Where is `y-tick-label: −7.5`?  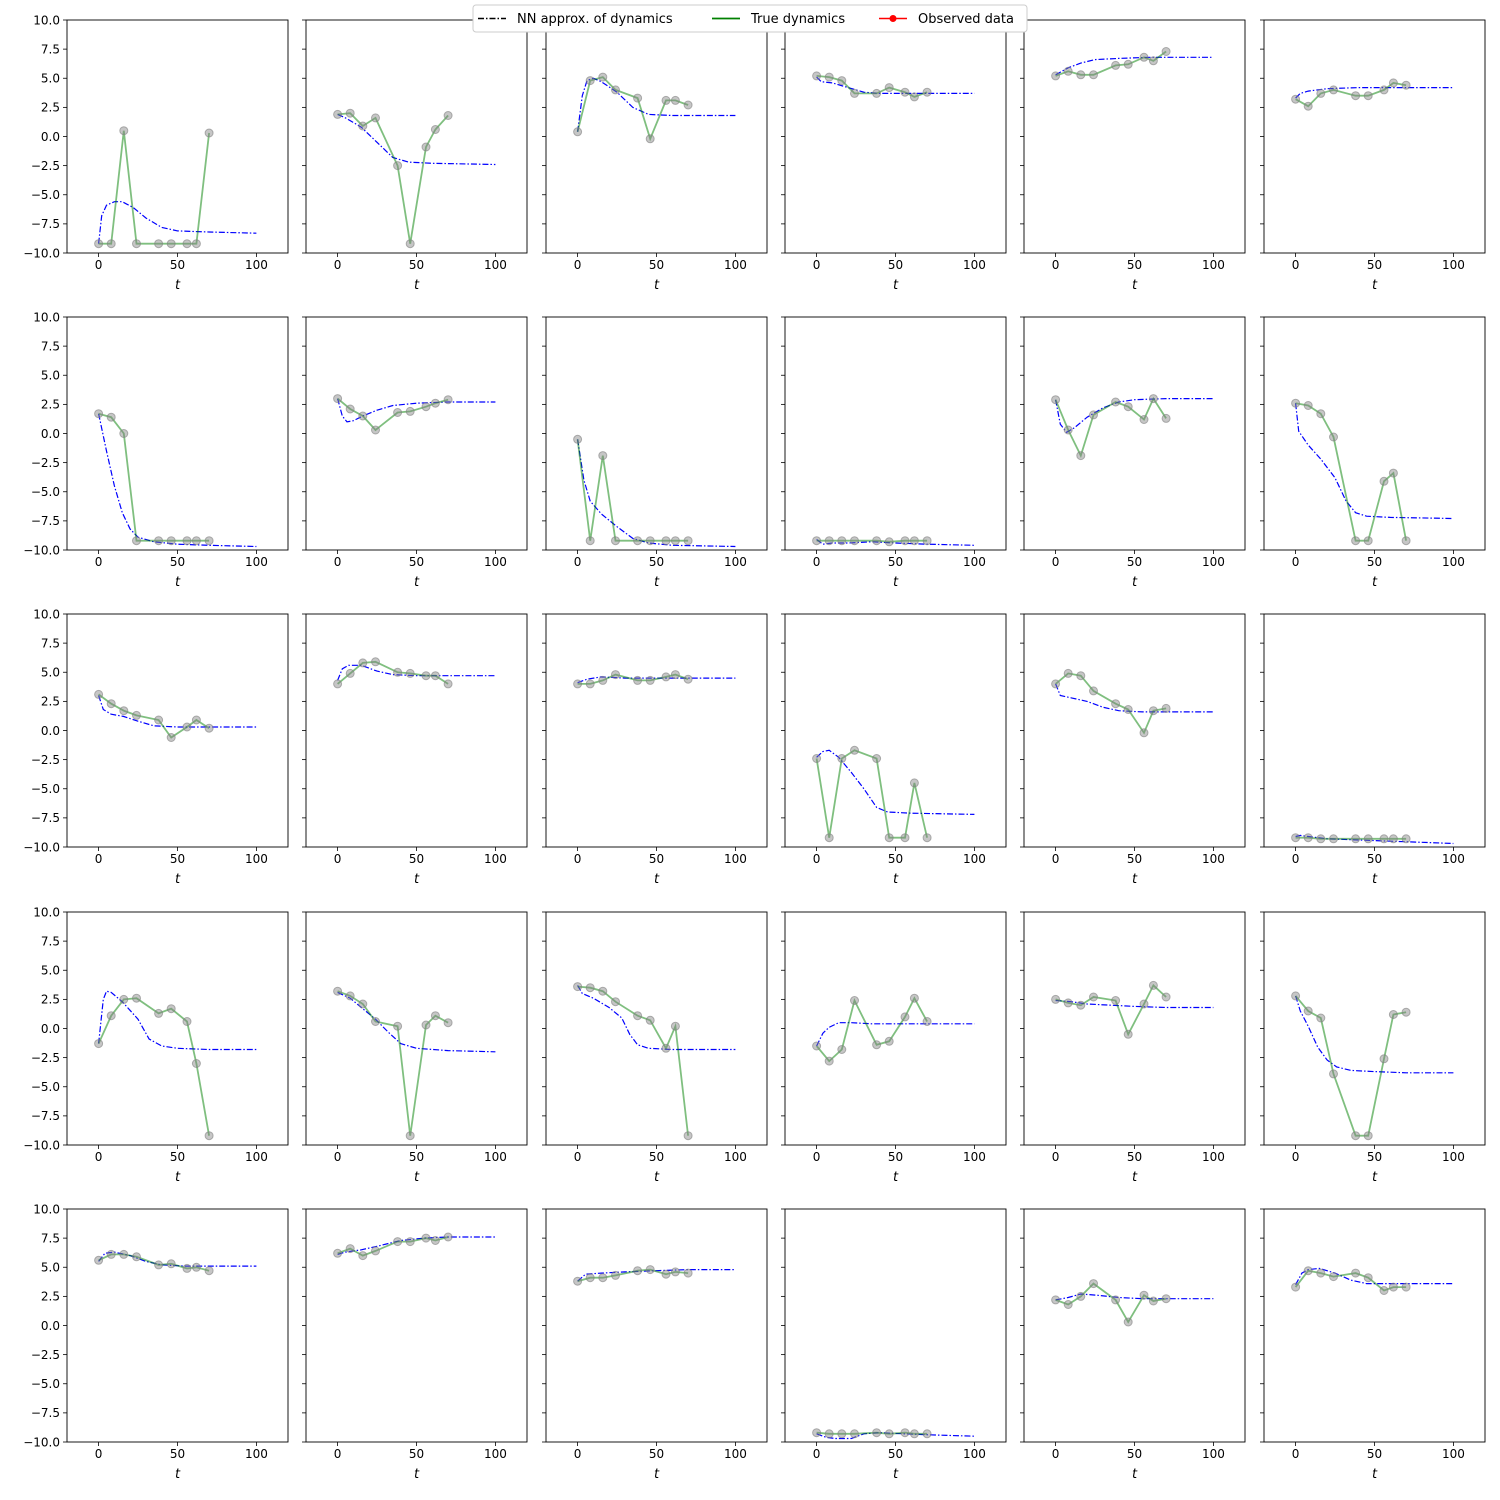 y-tick-label: −7.5 is located at coordinates (45, 1116).